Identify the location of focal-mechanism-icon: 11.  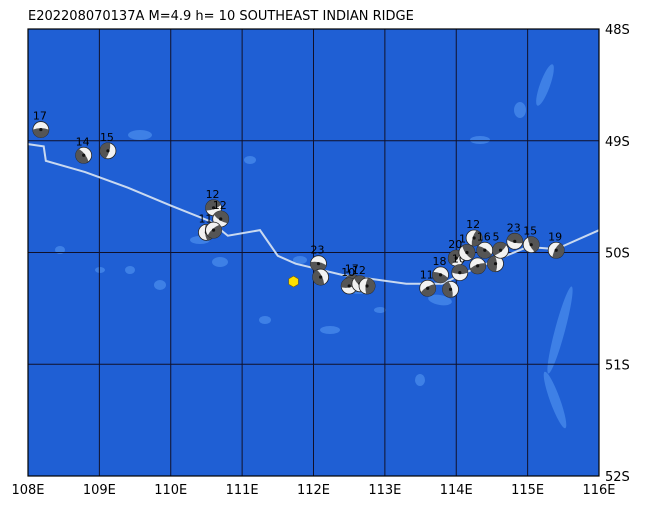
(428, 282).